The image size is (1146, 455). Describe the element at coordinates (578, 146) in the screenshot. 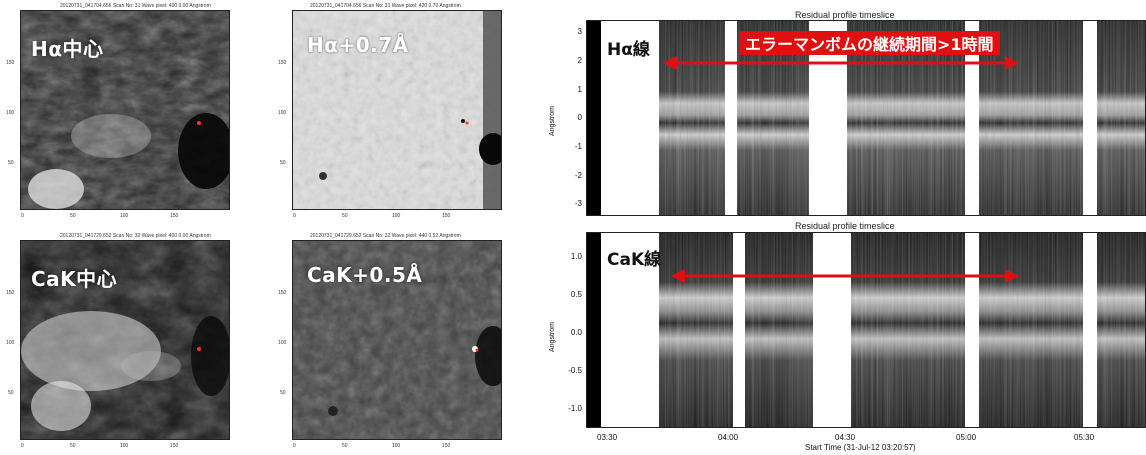

I see `y-tick: -1` at that location.